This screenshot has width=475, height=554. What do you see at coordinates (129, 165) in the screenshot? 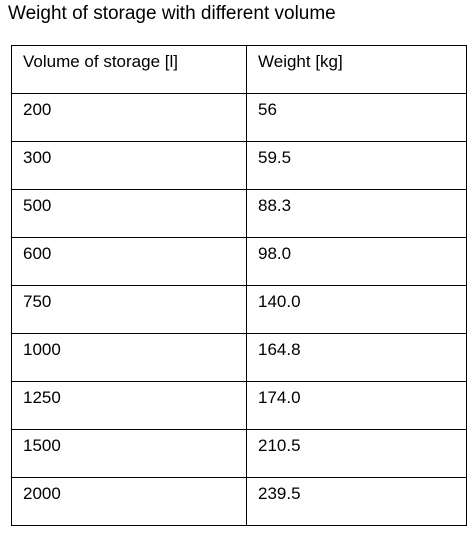
I see `cell-volume: 300` at bounding box center [129, 165].